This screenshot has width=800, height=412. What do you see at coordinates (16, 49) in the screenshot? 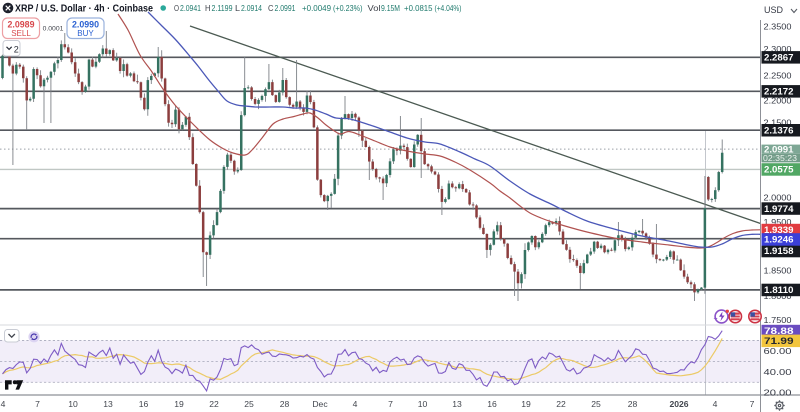
I see `svg-text: 2` at bounding box center [16, 49].